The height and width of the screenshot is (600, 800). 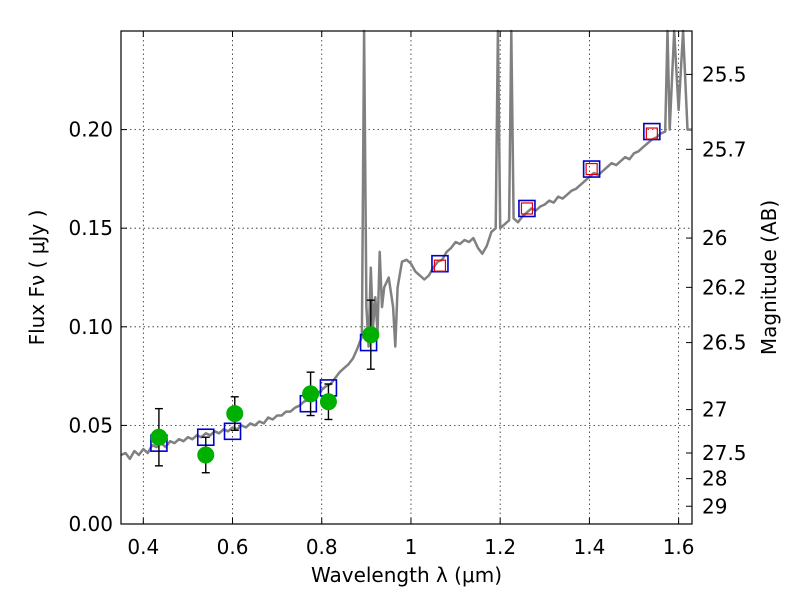 What do you see at coordinates (724, 74) in the screenshot?
I see `right-tick-label: 25.5` at bounding box center [724, 74].